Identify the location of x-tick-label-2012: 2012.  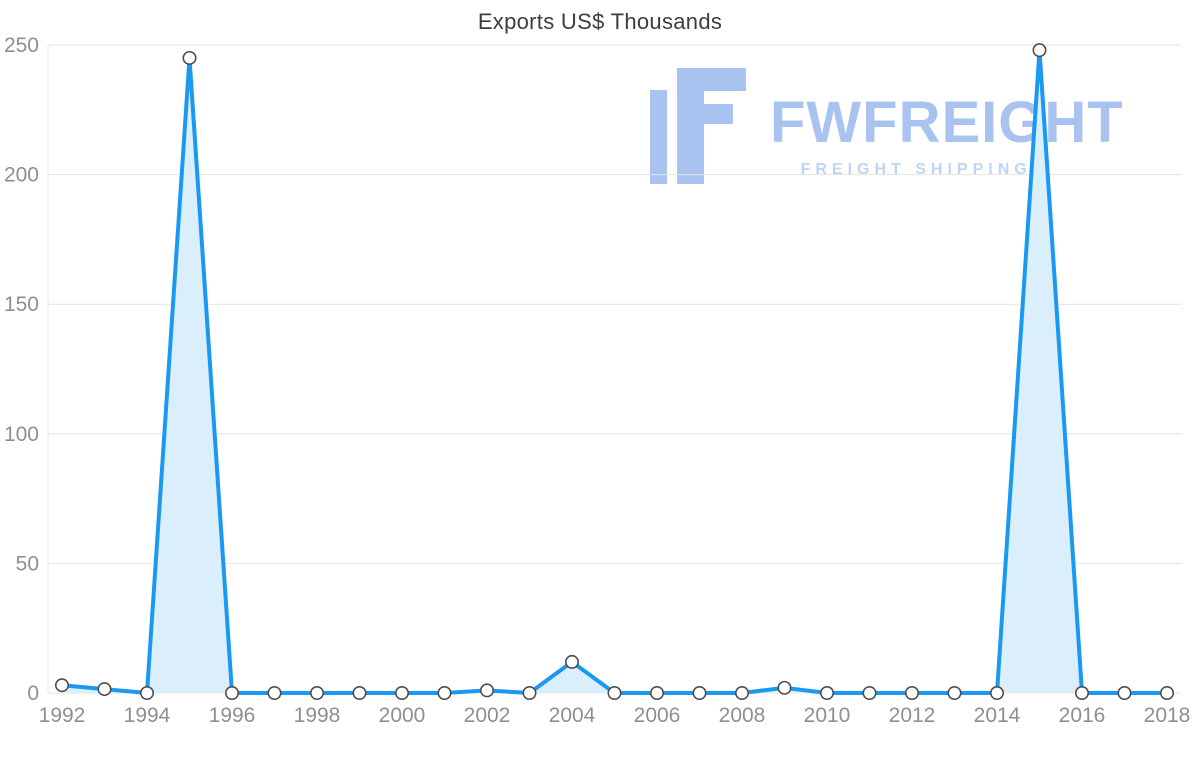
(912, 715).